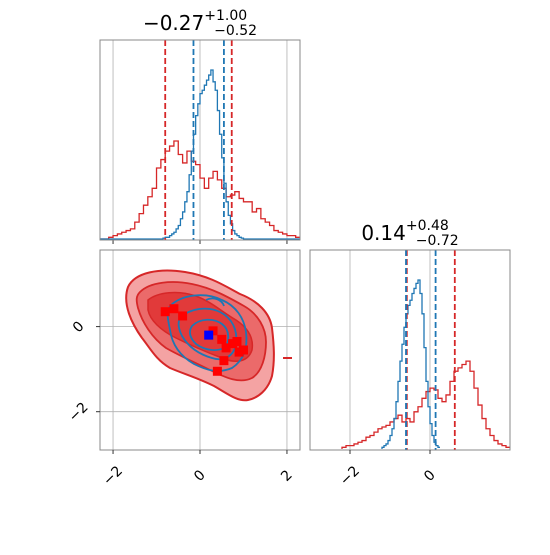 This screenshot has width=550, height=555. Describe the element at coordinates (173, 23) in the screenshot. I see `x-hist-title-main: −0.27` at that location.